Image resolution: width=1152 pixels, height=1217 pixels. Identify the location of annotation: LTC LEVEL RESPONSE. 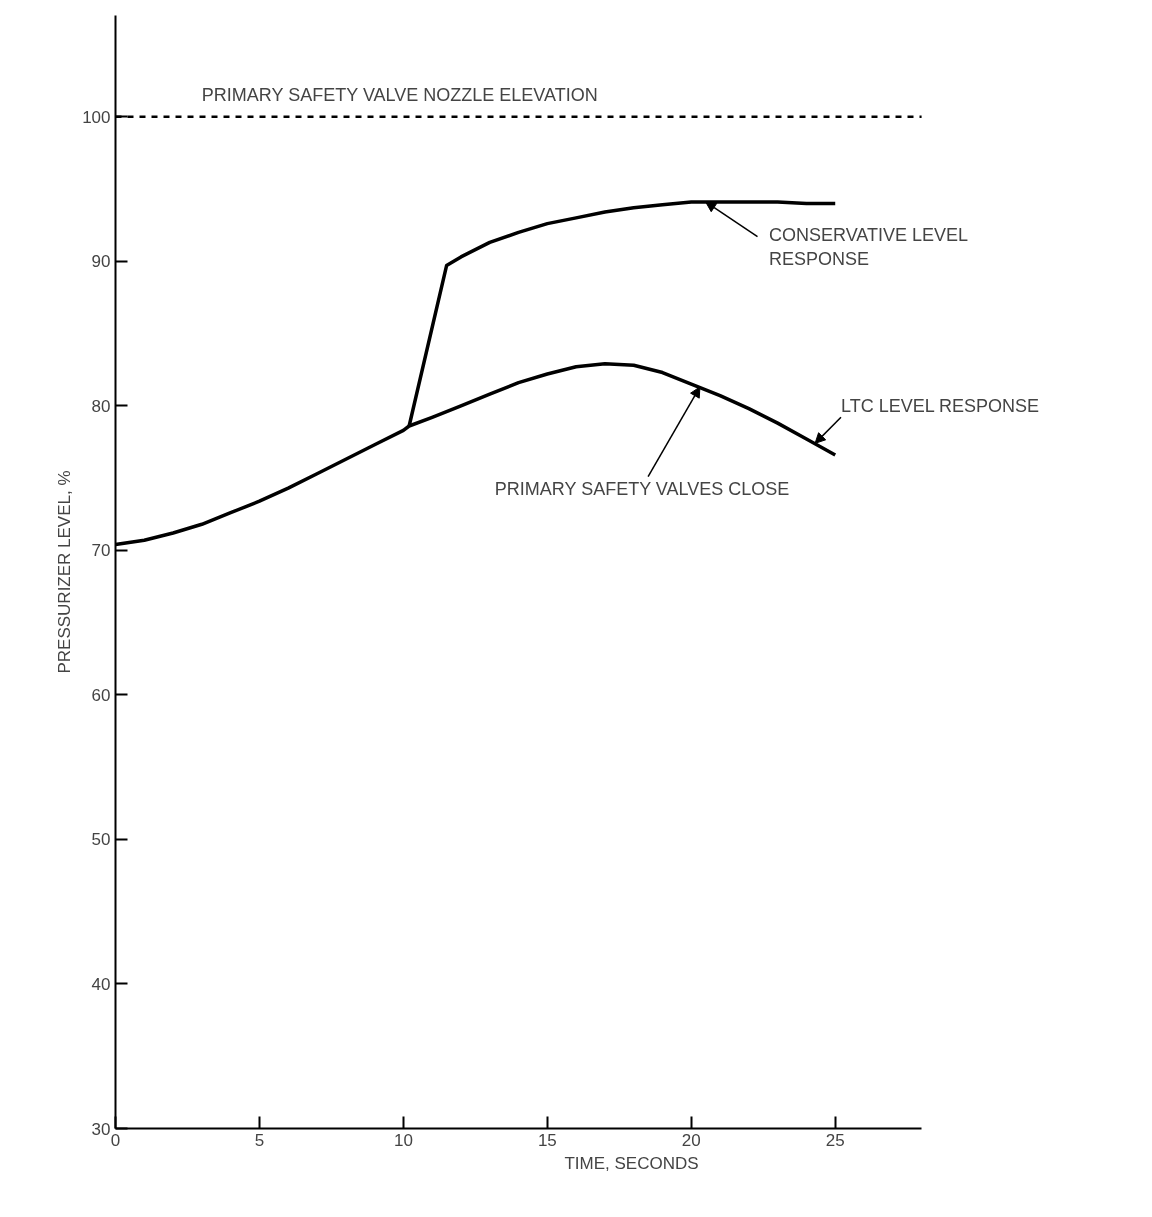
(940, 405).